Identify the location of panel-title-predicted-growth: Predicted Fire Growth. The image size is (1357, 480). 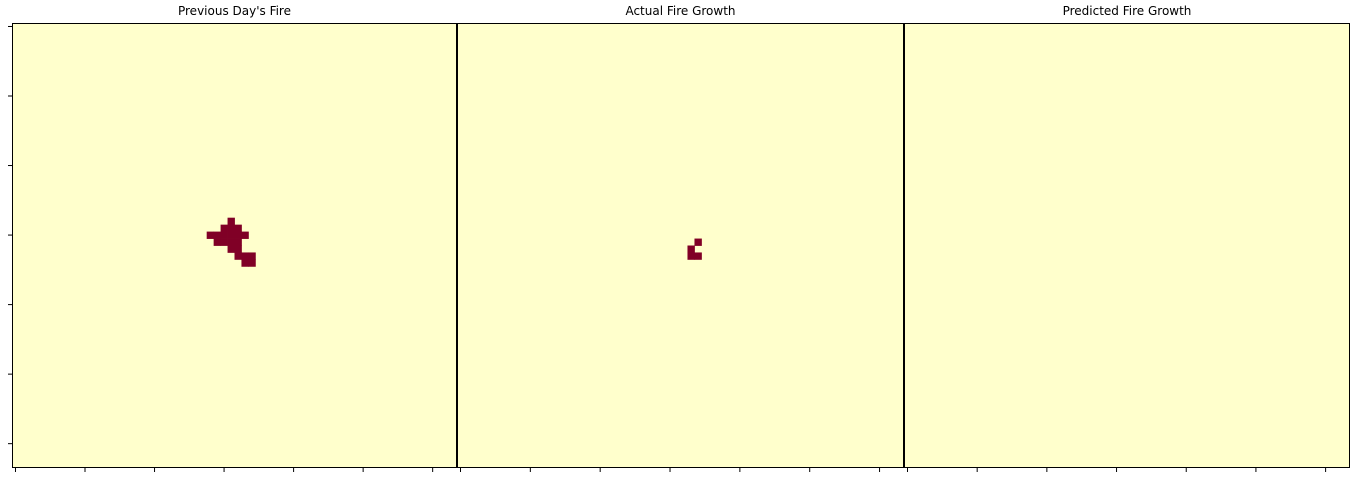
(1127, 11).